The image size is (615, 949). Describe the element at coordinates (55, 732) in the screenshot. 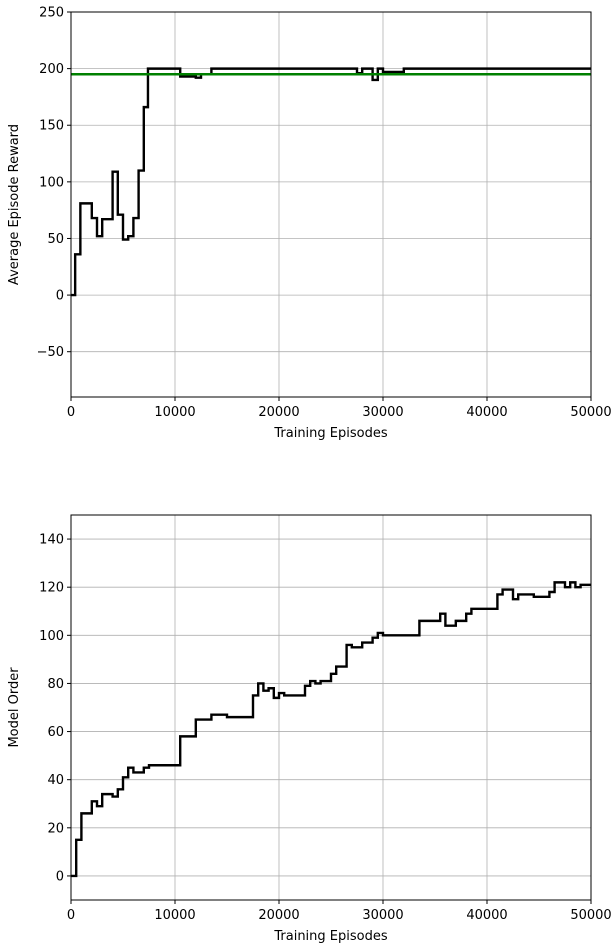

I see `y-tick-label: 60` at that location.